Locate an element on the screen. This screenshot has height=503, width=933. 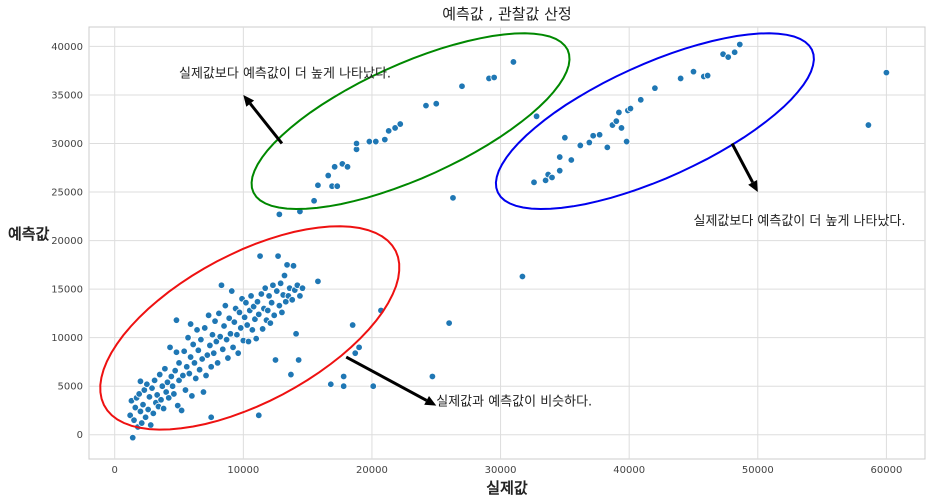
x-axis-ticks: 0 10000 20000 30000 40000 50000 60000 is located at coordinates (507, 470).